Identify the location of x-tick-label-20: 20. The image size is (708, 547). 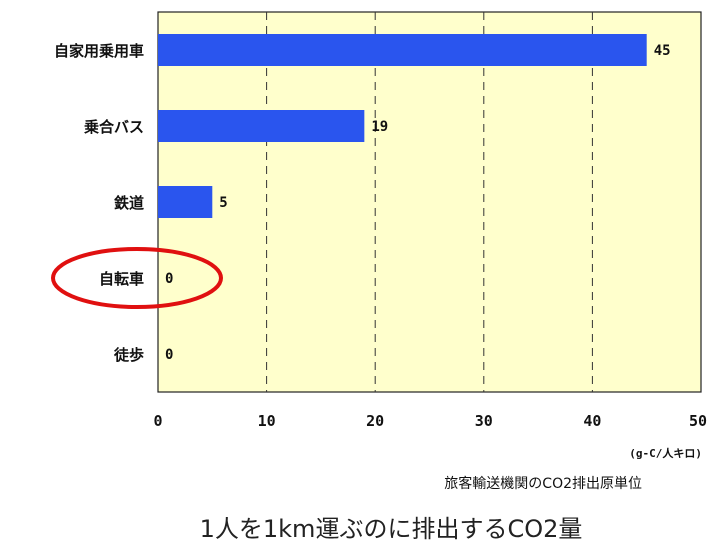
(375, 421).